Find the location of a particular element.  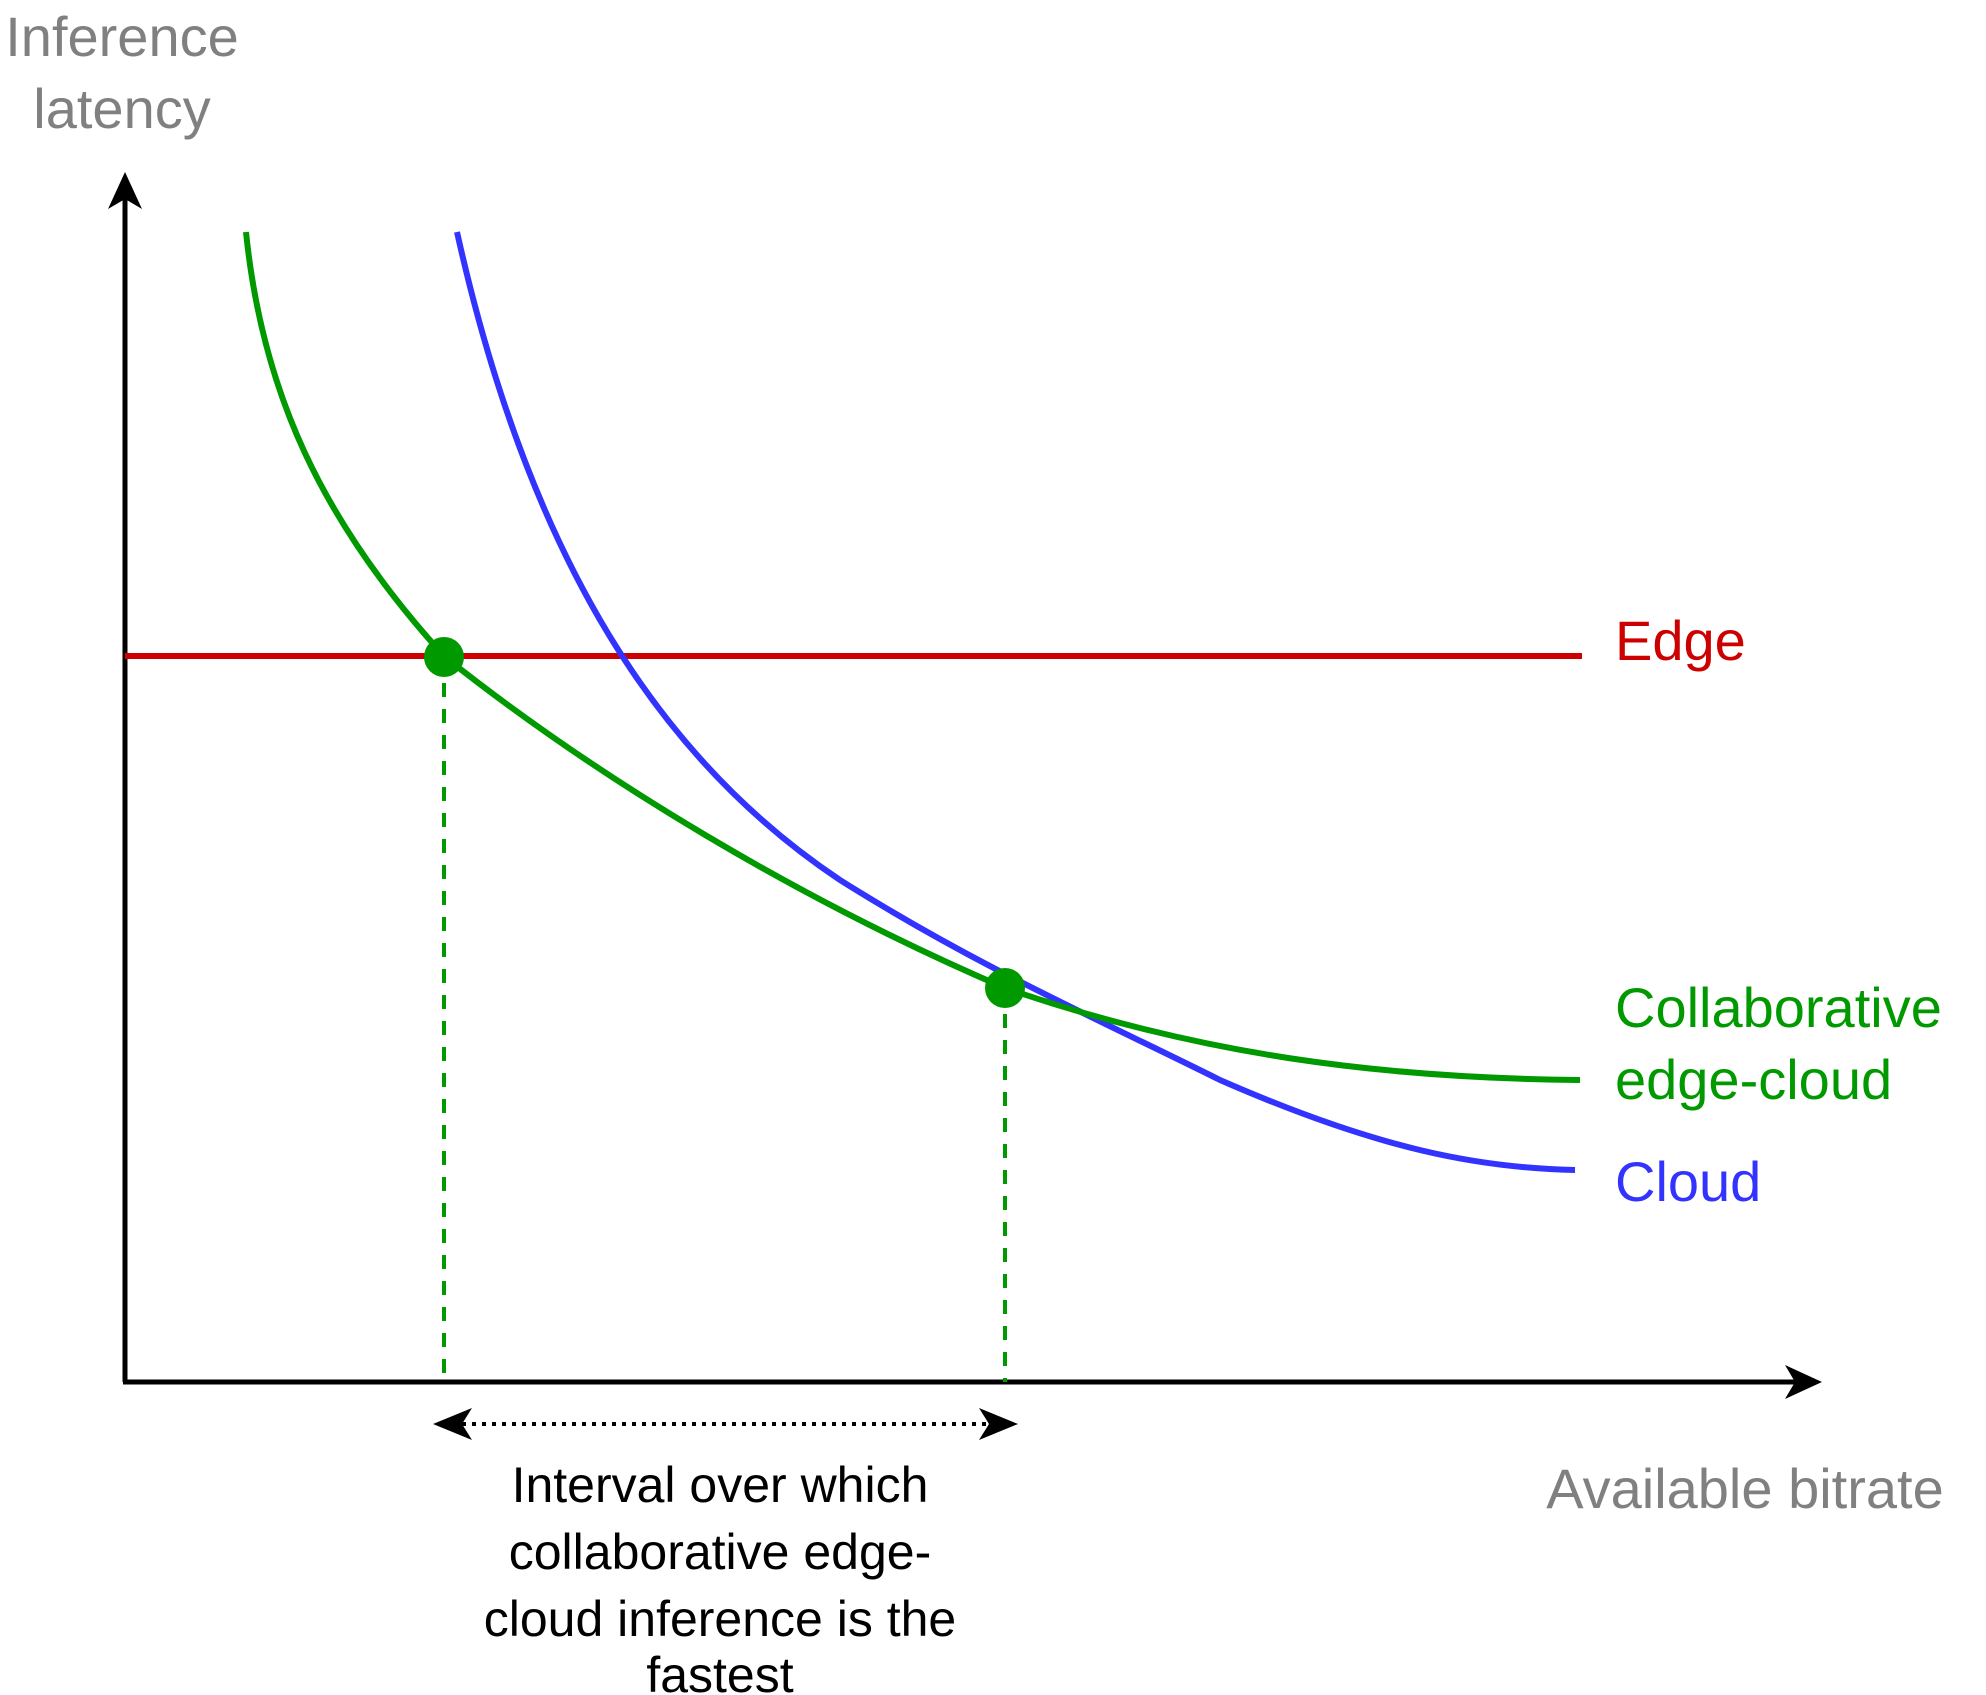

cloud-collaborative-crossover-point is located at coordinates (1005, 988).